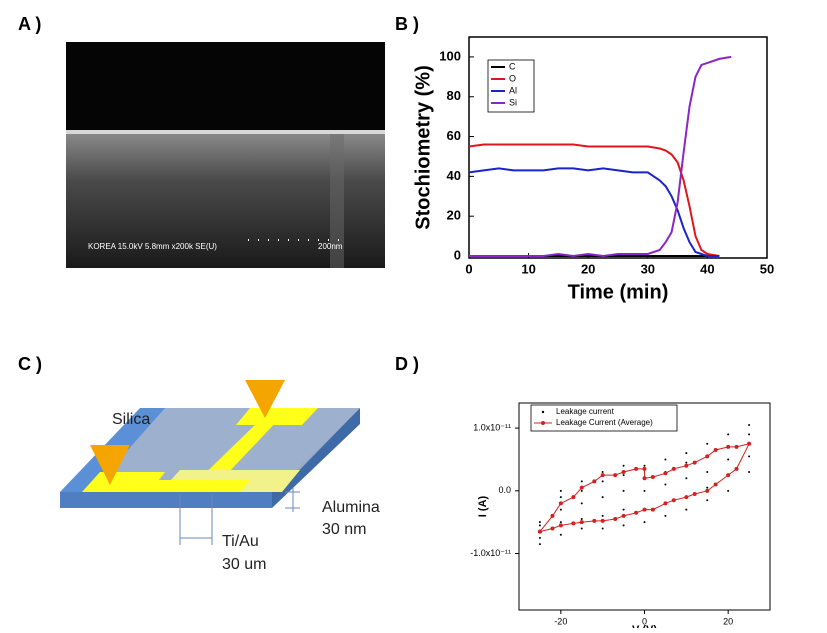  Describe the element at coordinates (30, 364) in the screenshot. I see `panel-label: C )` at that location.